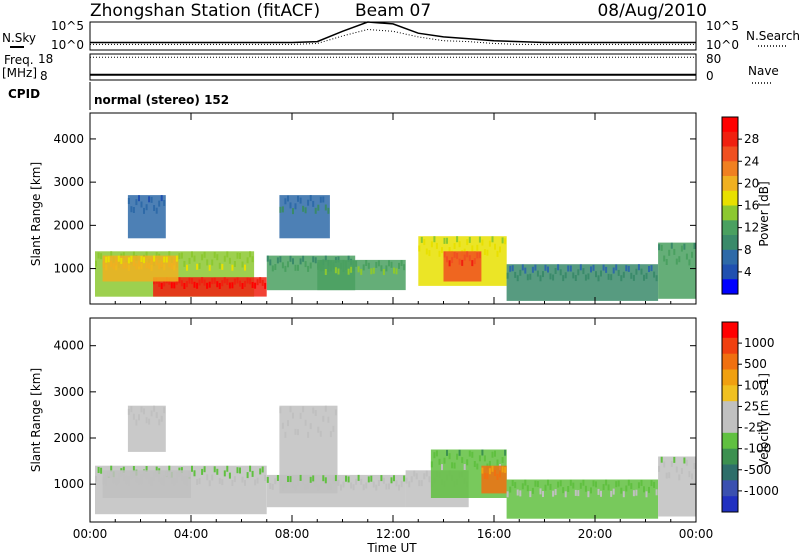  I want to click on nsearch-series-line, so click(393, 36).